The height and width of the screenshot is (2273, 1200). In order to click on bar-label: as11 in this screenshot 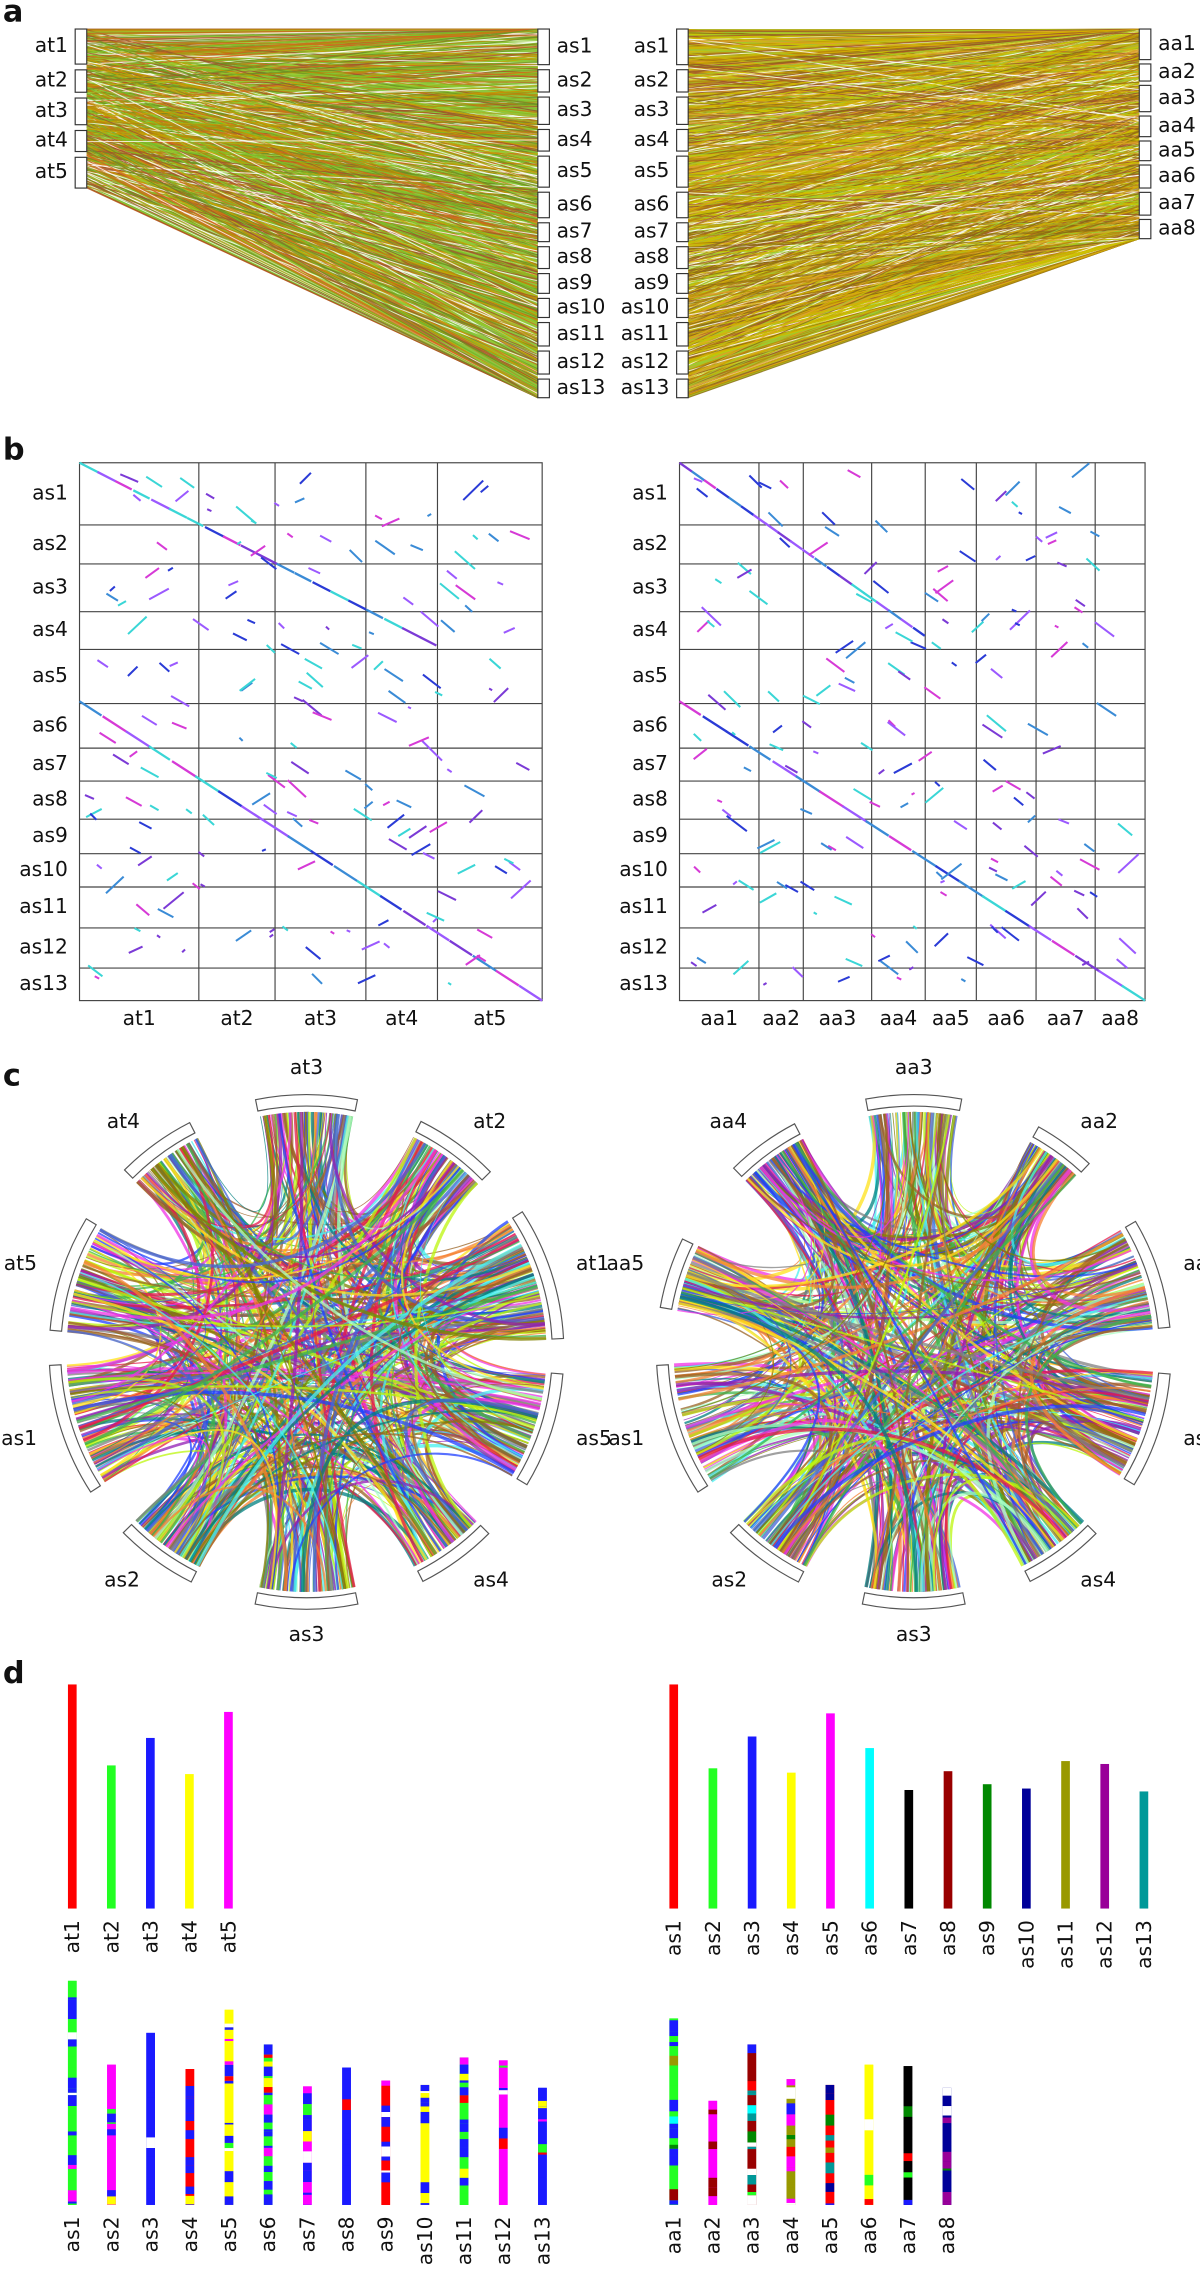, I will do `click(1065, 1944)`.